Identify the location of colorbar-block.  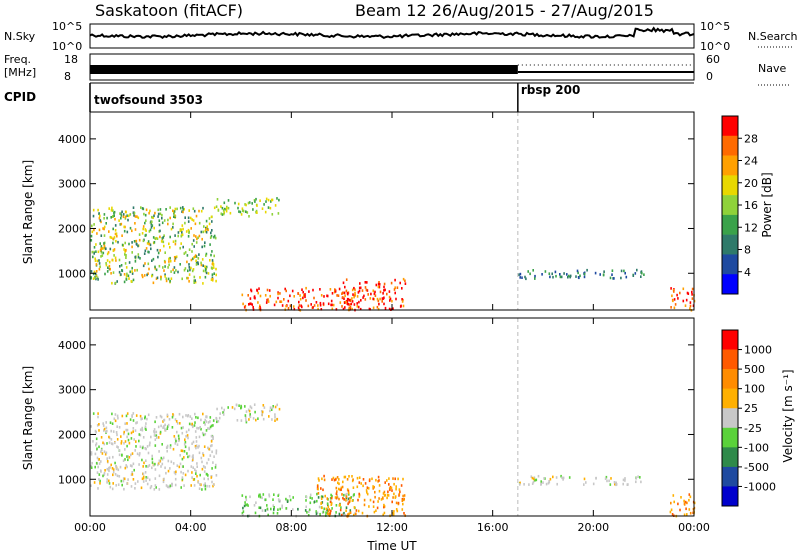
(730, 418).